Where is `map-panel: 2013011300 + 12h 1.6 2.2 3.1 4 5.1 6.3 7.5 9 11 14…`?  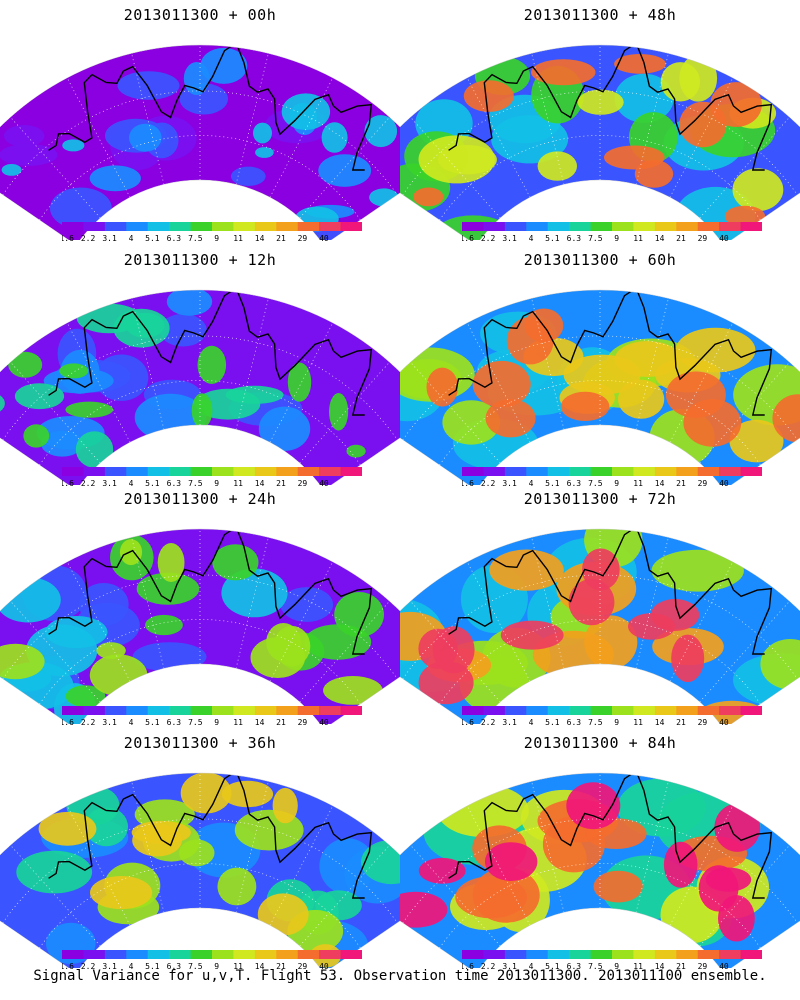 map-panel: 2013011300 + 12h 1.6 2.2 3.1 4 5.1 6.3 7.5 9 11 14… is located at coordinates (200, 366).